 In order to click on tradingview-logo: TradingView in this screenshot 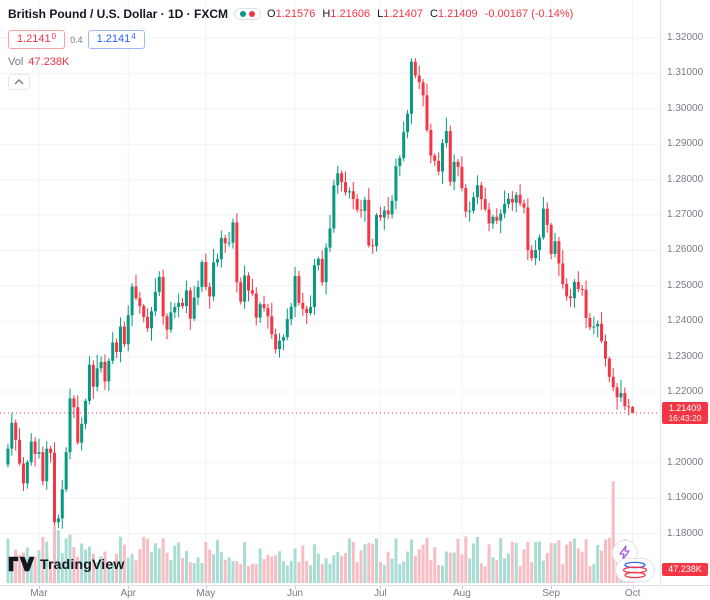, I will do `click(66, 564)`.